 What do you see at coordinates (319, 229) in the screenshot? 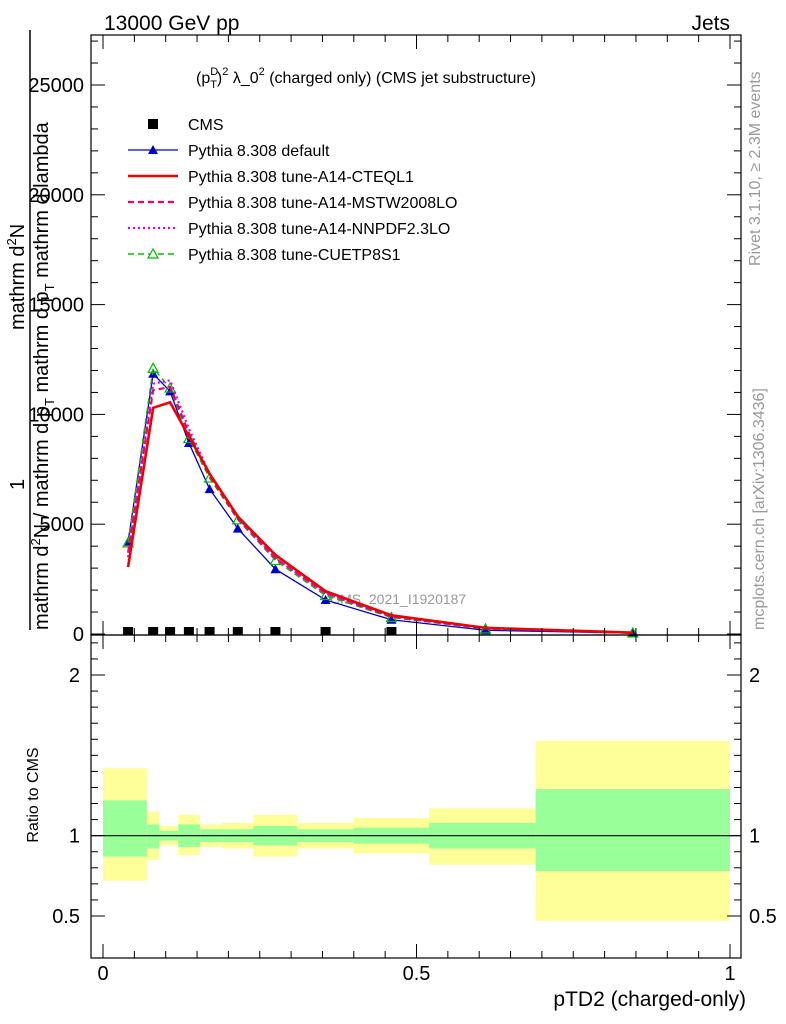
I see `legend-label-4: Pythia 8.308 tune-A14-NNPDF2.3LO` at bounding box center [319, 229].